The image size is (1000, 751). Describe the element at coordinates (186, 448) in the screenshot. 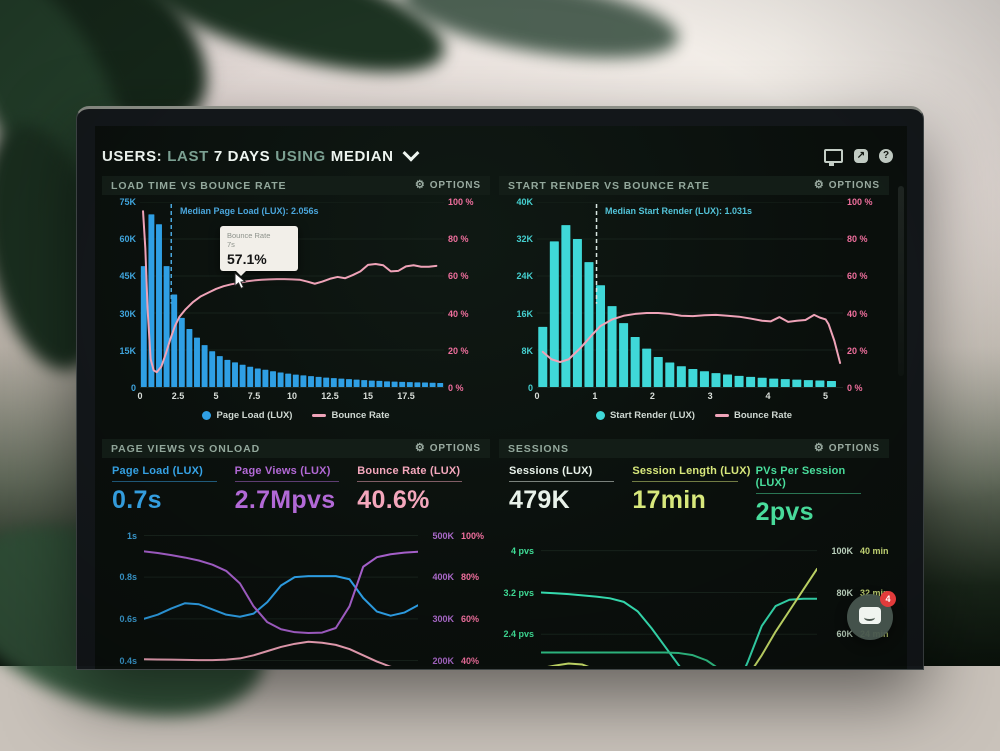

I see `panel-title: PAGE VIEWS VS ONLOAD` at that location.